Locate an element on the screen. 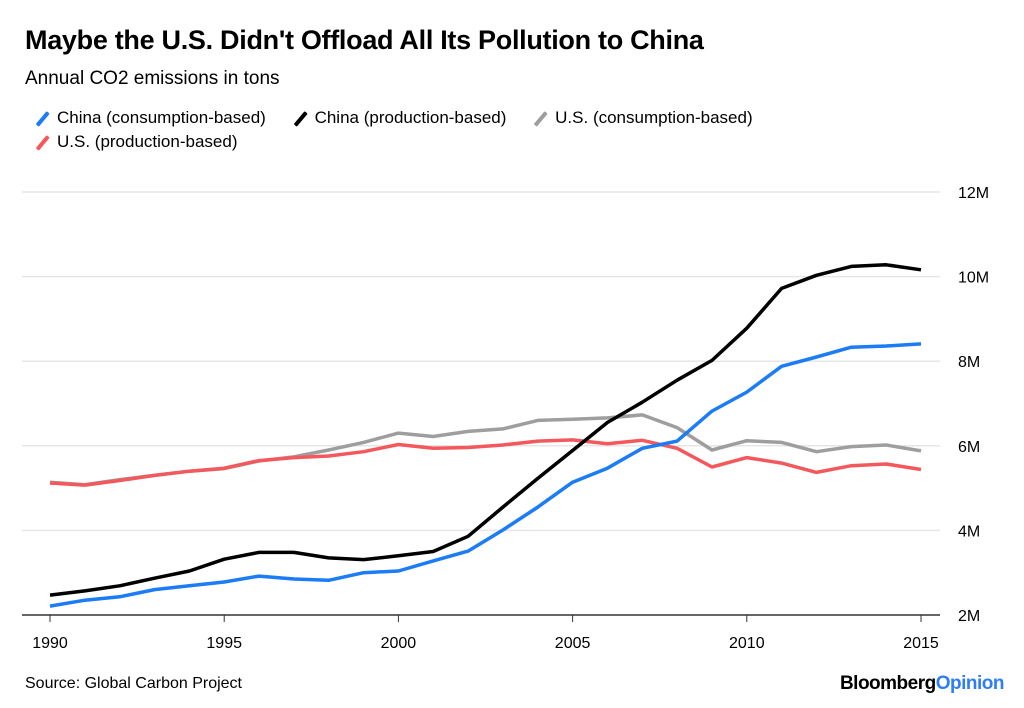 This screenshot has height=708, width=1024. legend-label: China (consumption-based) is located at coordinates (161, 117).